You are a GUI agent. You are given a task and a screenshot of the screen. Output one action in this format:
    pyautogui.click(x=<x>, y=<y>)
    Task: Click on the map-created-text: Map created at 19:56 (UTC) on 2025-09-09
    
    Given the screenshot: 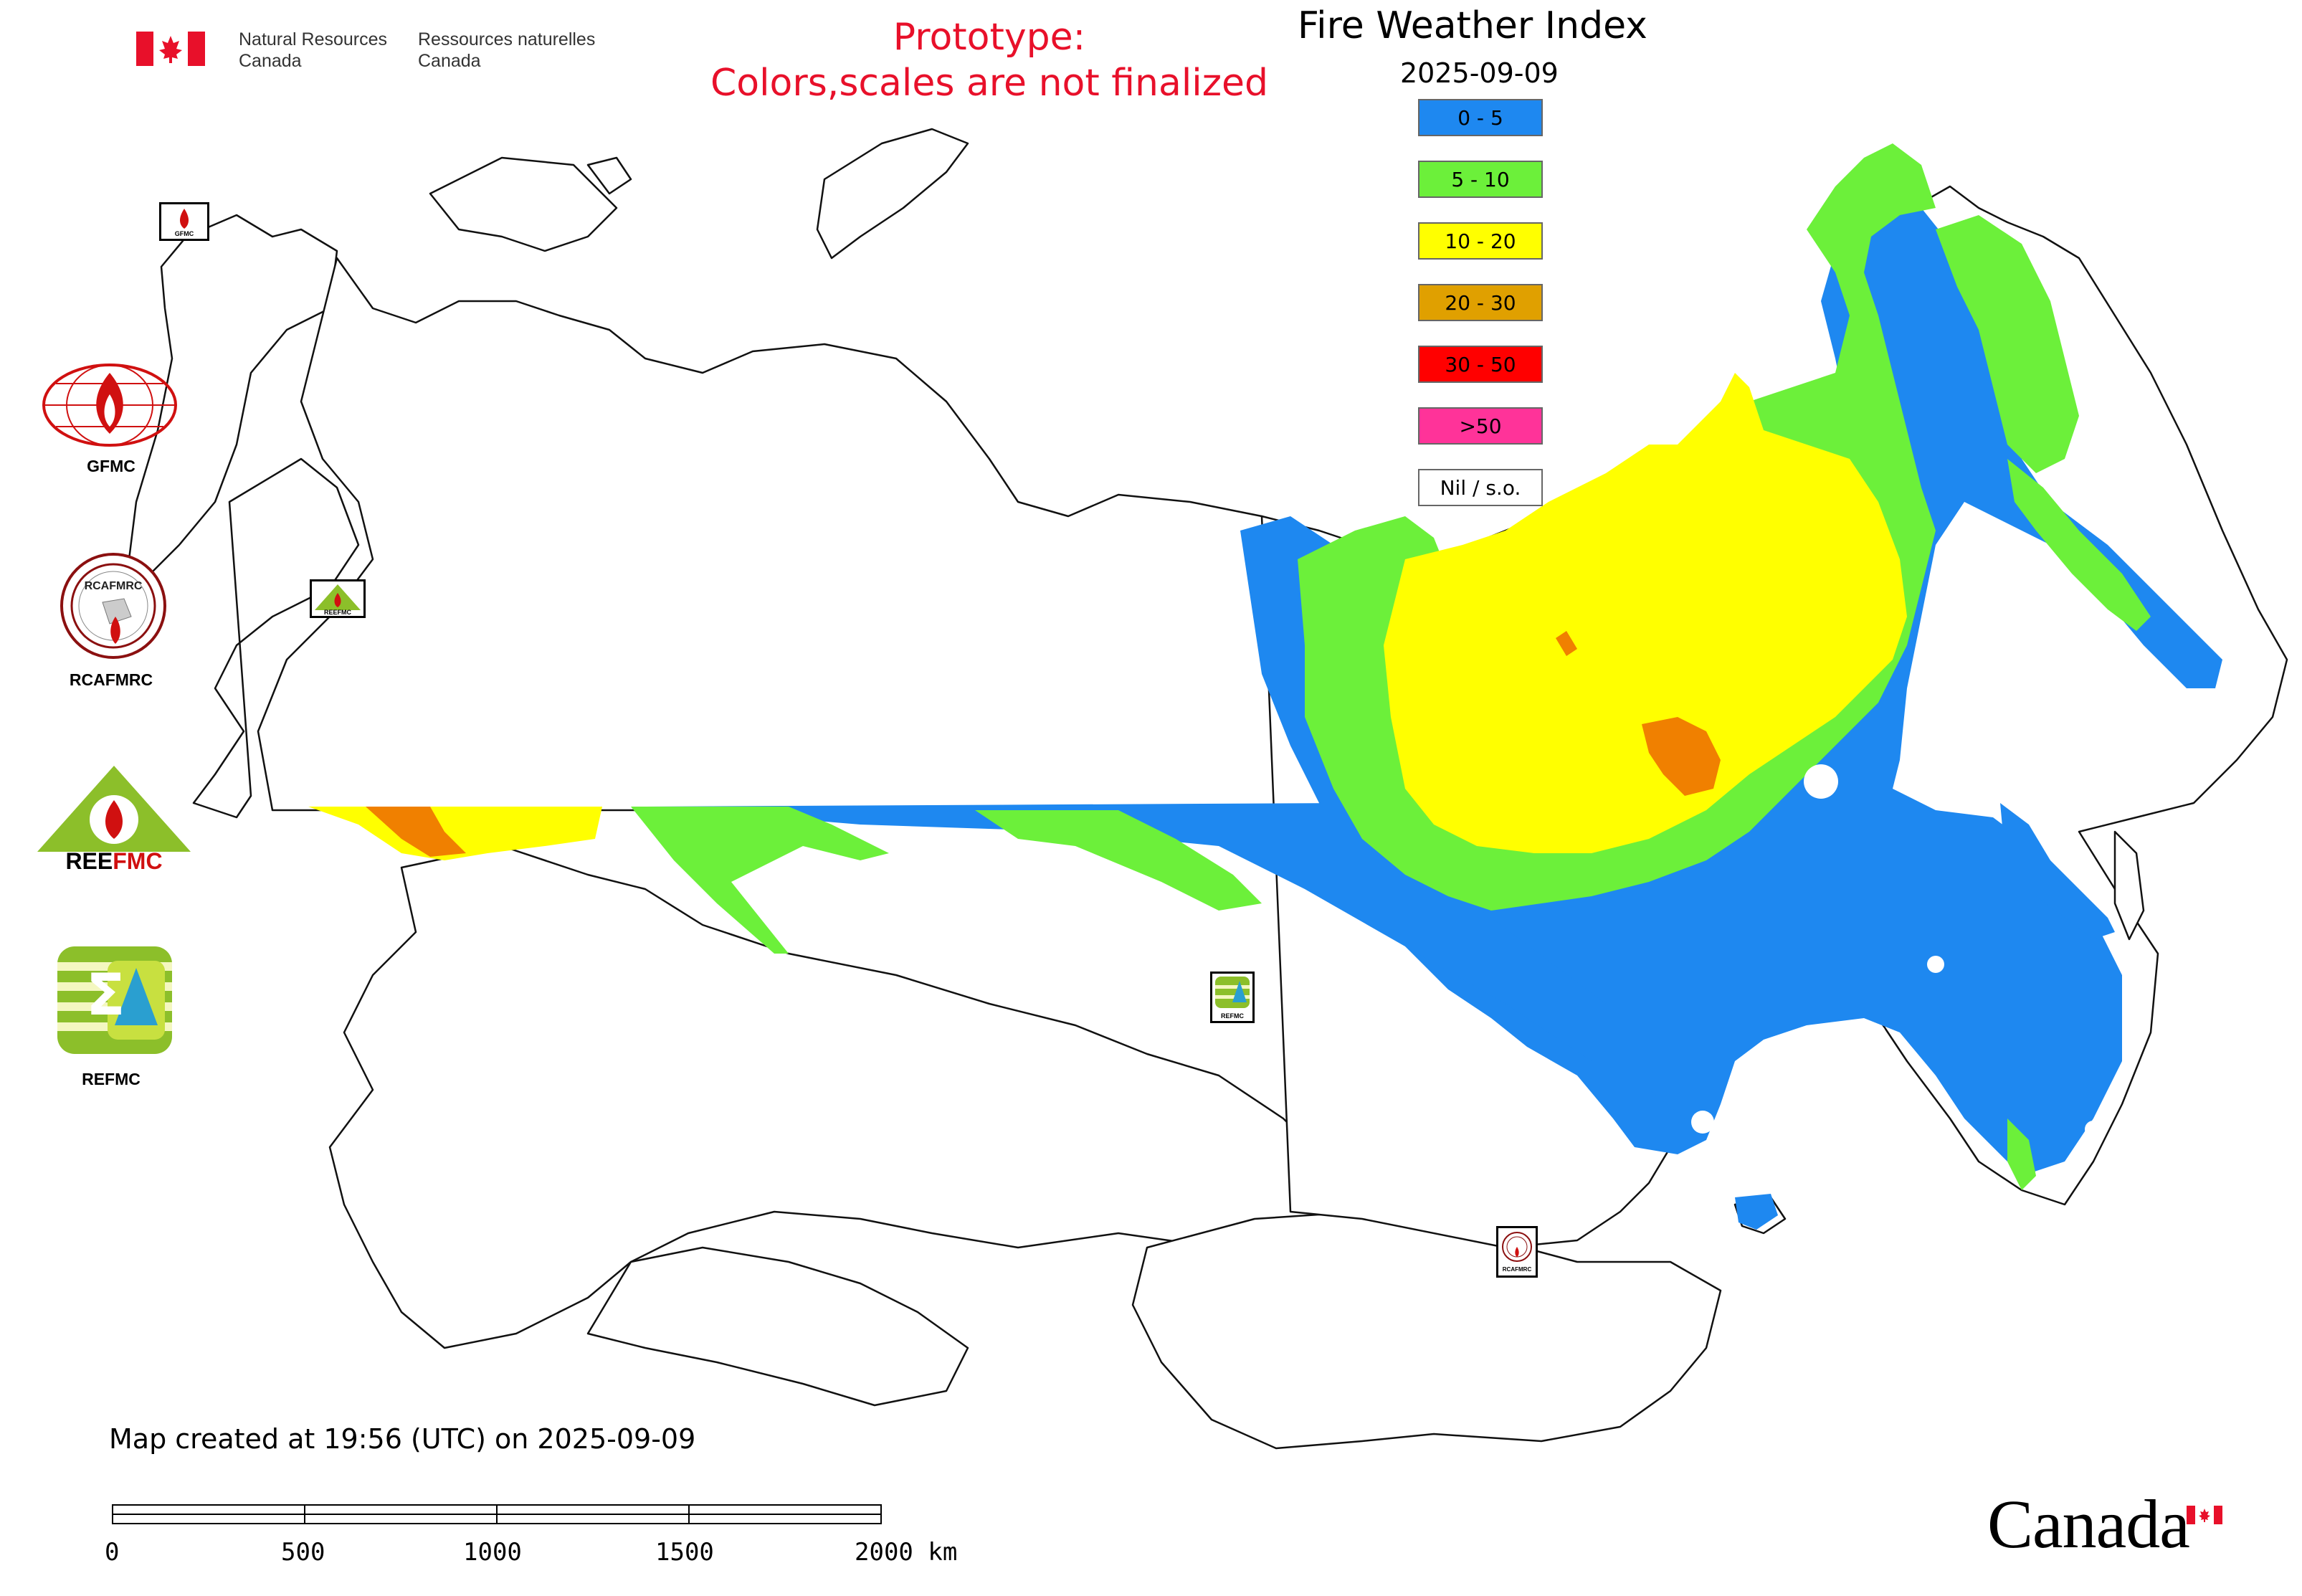 What is the action you would take?
    pyautogui.click(x=402, y=1439)
    